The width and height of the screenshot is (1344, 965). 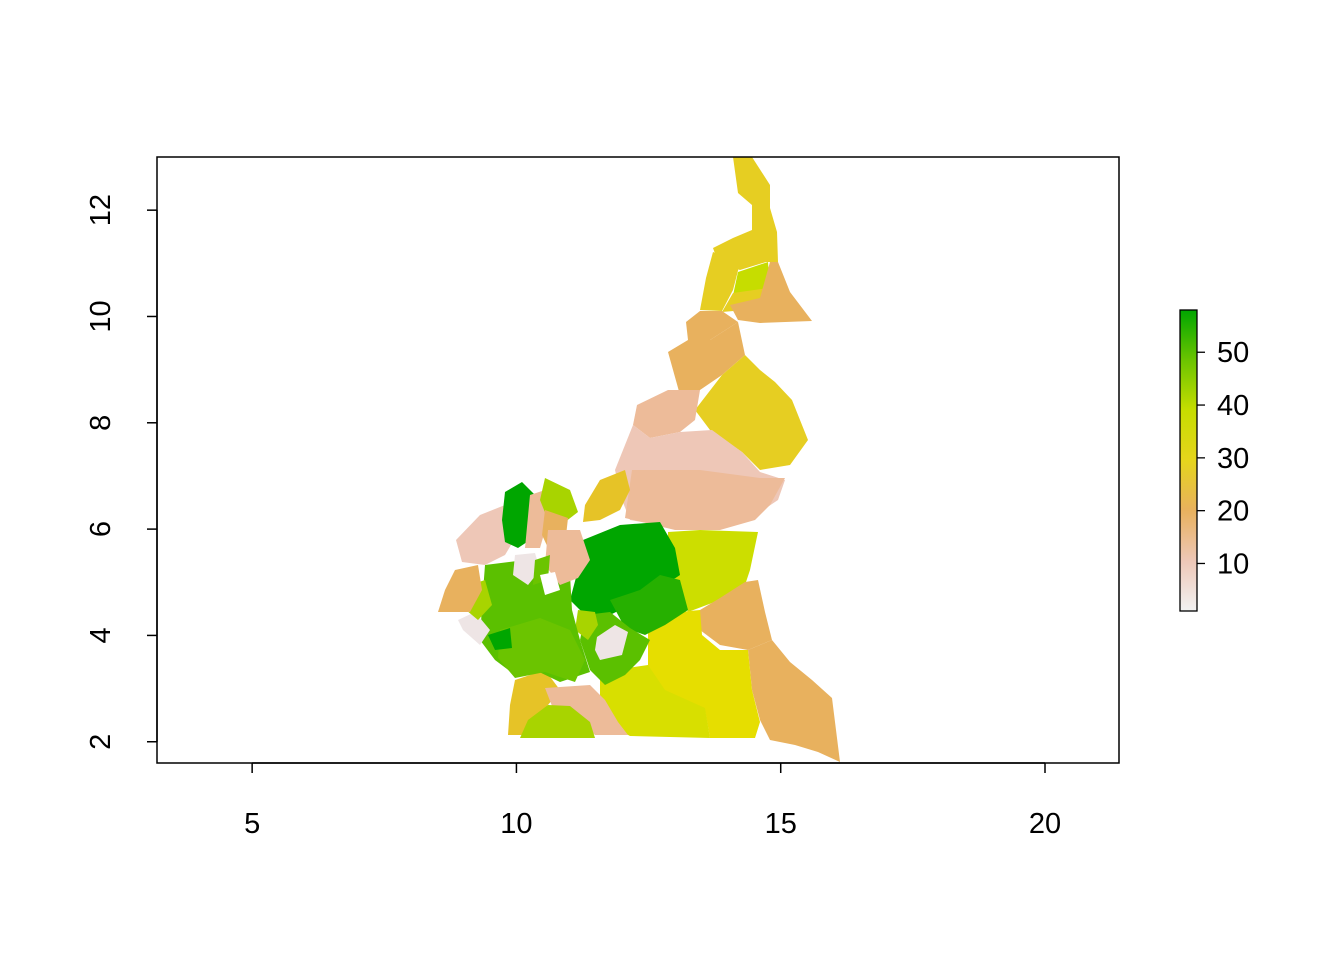 What do you see at coordinates (1188, 460) in the screenshot?
I see `legend-colorbar` at bounding box center [1188, 460].